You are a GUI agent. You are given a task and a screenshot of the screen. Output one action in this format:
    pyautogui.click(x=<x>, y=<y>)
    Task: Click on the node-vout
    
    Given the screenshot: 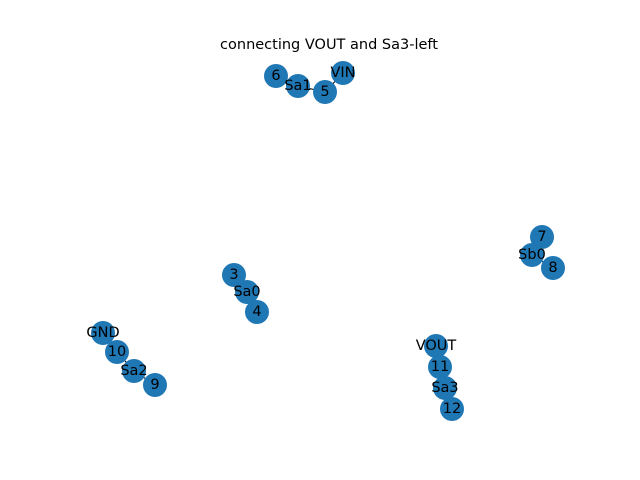 What is the action you would take?
    pyautogui.click(x=436, y=346)
    